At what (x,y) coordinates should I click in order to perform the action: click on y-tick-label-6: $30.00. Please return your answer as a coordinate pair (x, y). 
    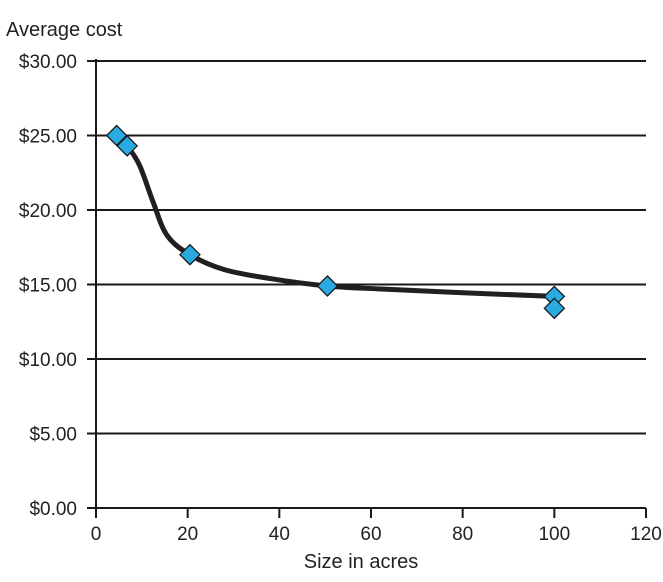
    Looking at the image, I should click on (48, 62).